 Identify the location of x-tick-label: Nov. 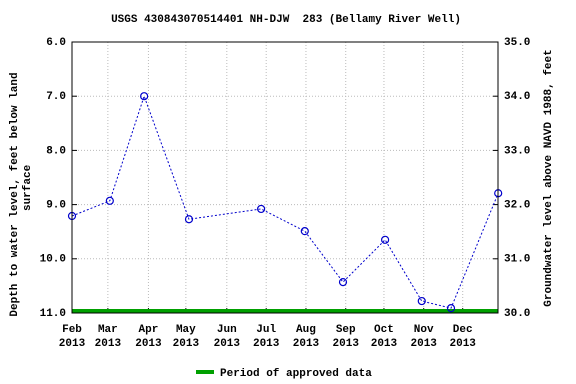
(424, 330).